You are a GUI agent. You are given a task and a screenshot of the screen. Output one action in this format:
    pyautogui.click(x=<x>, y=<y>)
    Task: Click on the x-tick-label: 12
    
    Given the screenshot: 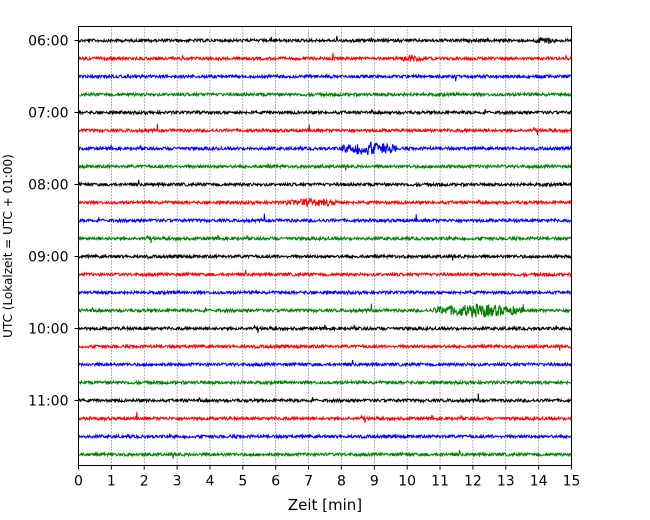 What is the action you would take?
    pyautogui.click(x=473, y=482)
    